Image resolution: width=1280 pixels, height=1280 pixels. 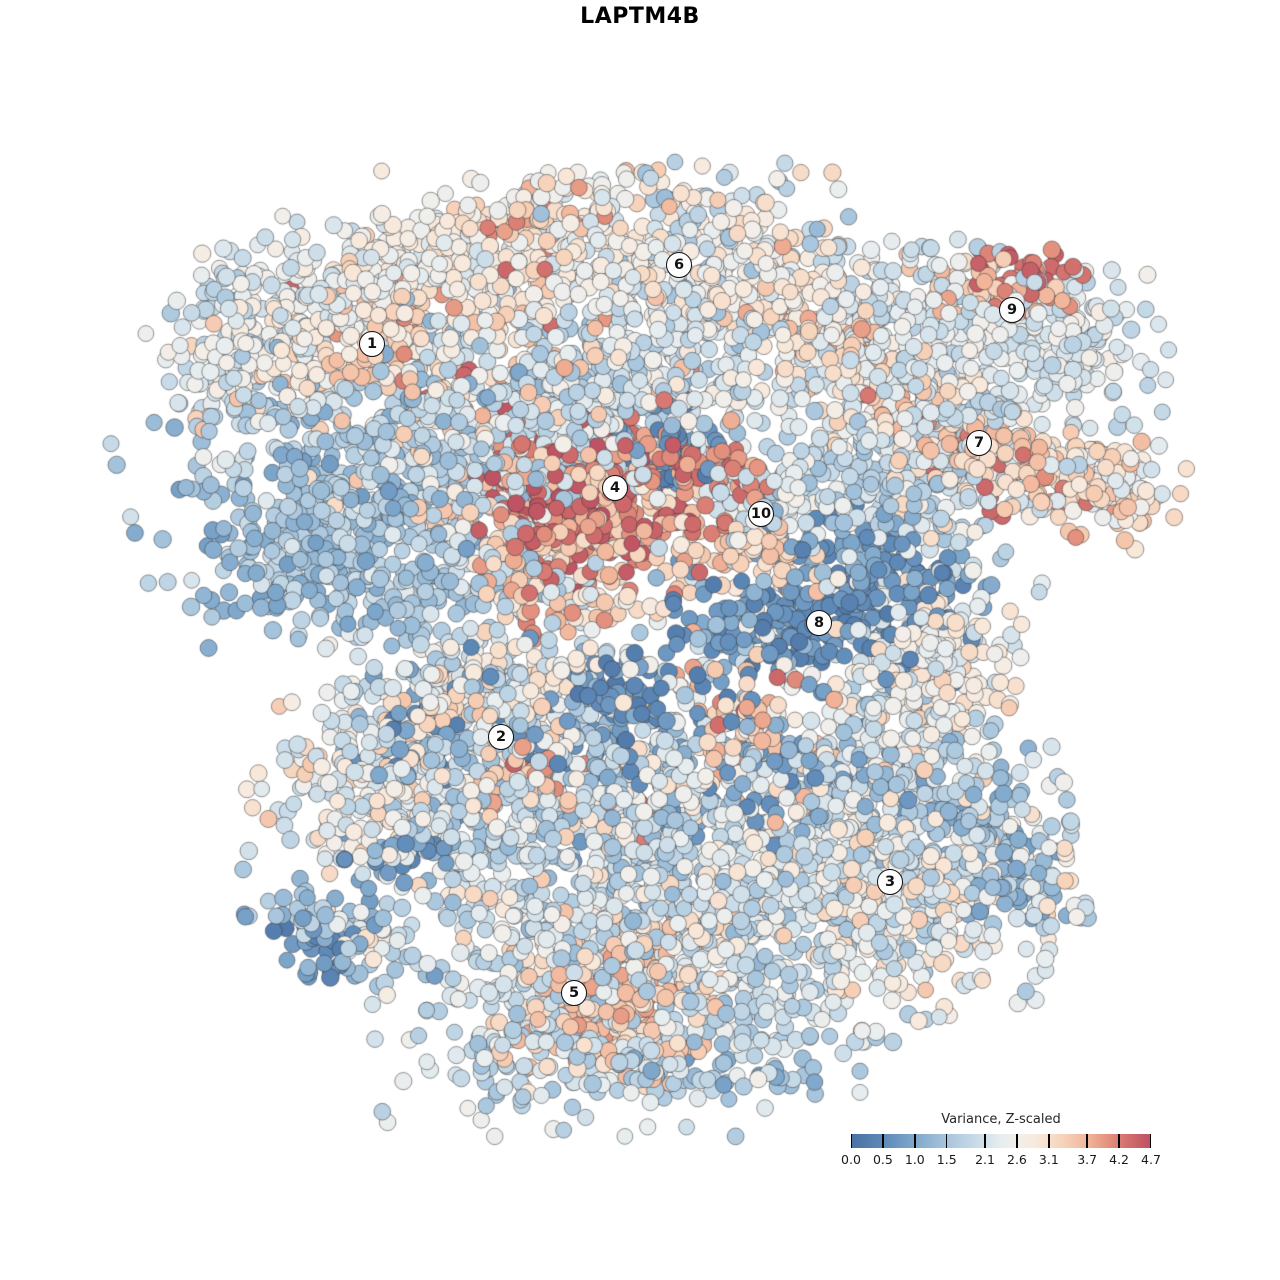 I want to click on cluster-label-10: 10, so click(x=761, y=514).